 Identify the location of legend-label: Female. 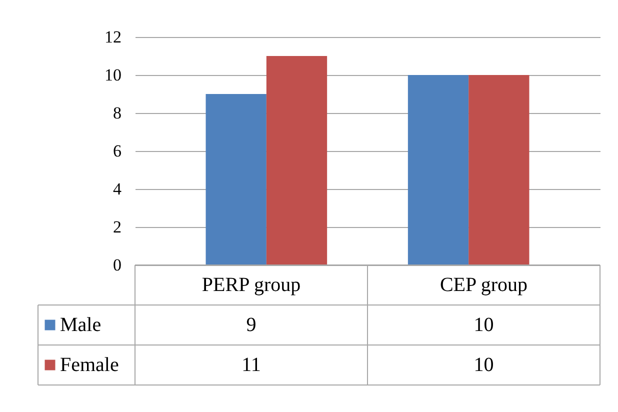
(89, 365).